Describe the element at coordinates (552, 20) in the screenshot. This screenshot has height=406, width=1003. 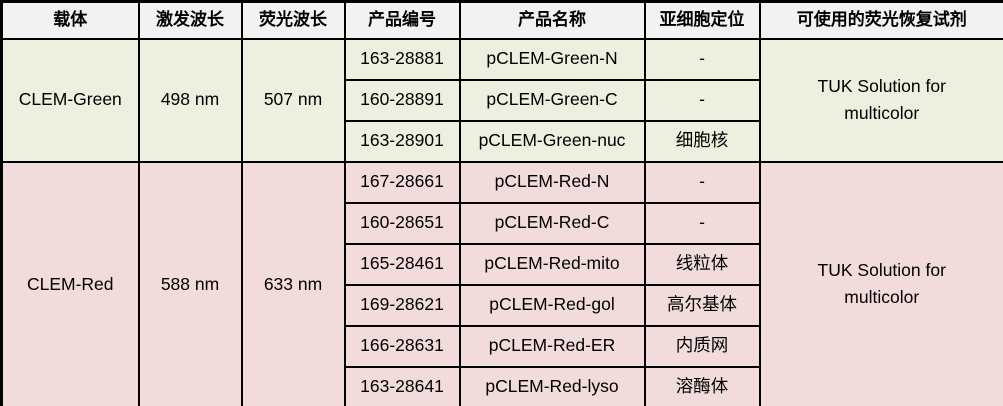
I see `header-product-name: 产品名称` at that location.